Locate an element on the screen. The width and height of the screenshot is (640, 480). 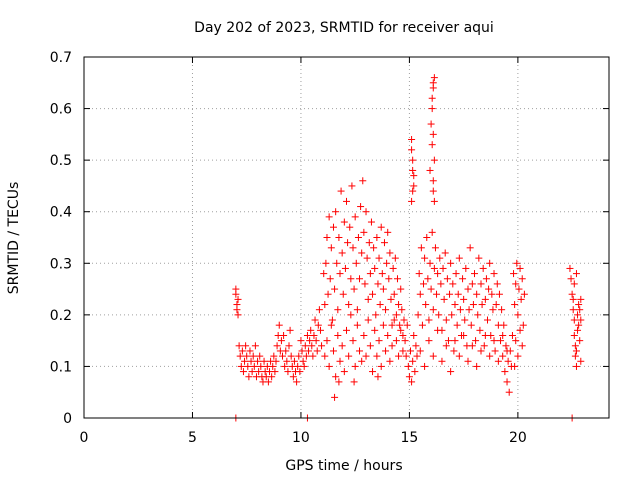
x-tick-label: 5 is located at coordinates (192, 438).